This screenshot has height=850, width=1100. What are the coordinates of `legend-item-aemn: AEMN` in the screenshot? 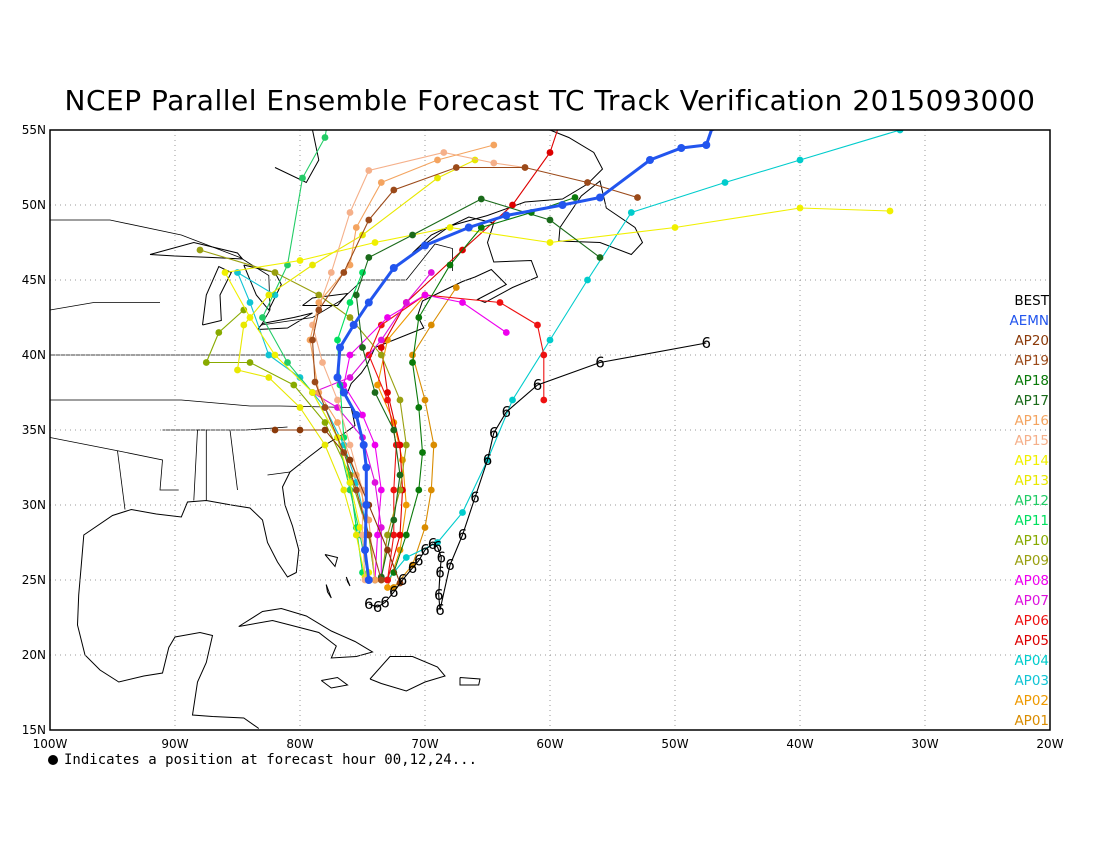 It's located at (1029, 321).